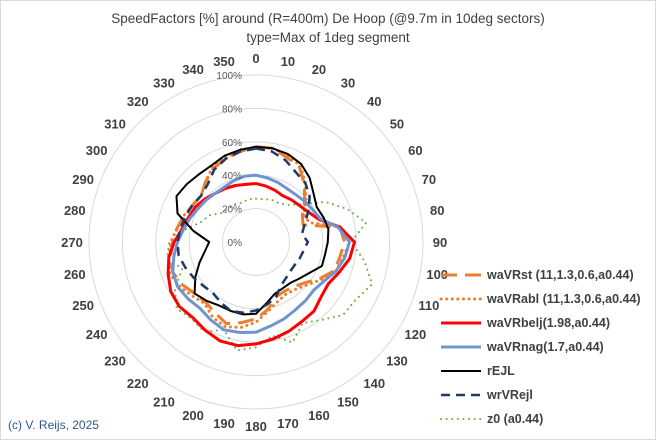 The image size is (656, 440). What do you see at coordinates (546, 420) in the screenshot?
I see `legend-item: z0 (a0.44)` at bounding box center [546, 420].